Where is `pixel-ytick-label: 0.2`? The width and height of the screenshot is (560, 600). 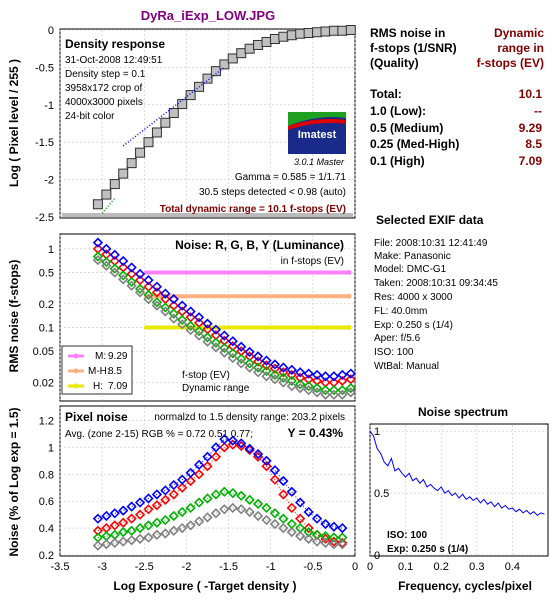 pixel-ytick-label: 0.2 is located at coordinates (46, 556).